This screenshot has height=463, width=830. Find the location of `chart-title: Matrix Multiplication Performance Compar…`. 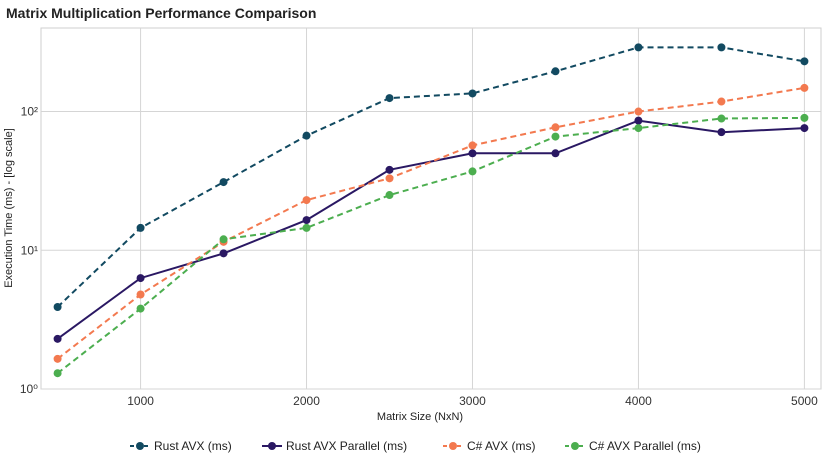

chart-title: Matrix Multiplication Performance Compar… is located at coordinates (161, 13).